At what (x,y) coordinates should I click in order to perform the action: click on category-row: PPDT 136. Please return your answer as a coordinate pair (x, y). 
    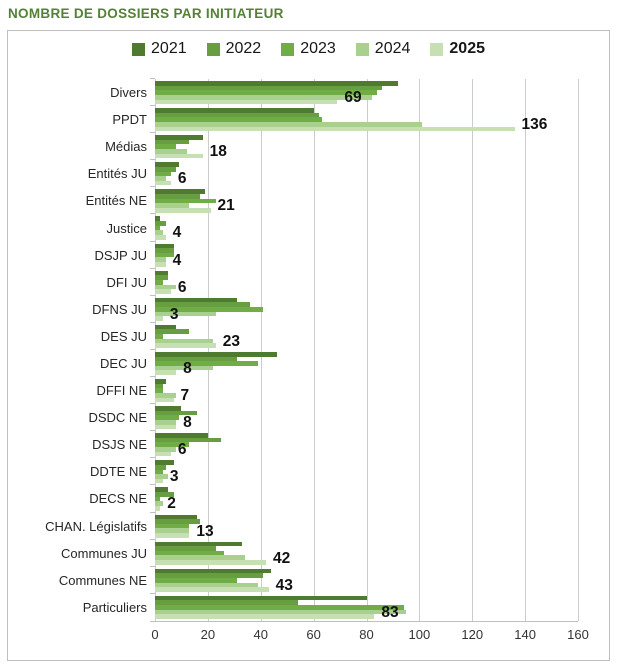
    Looking at the image, I should click on (345, 119).